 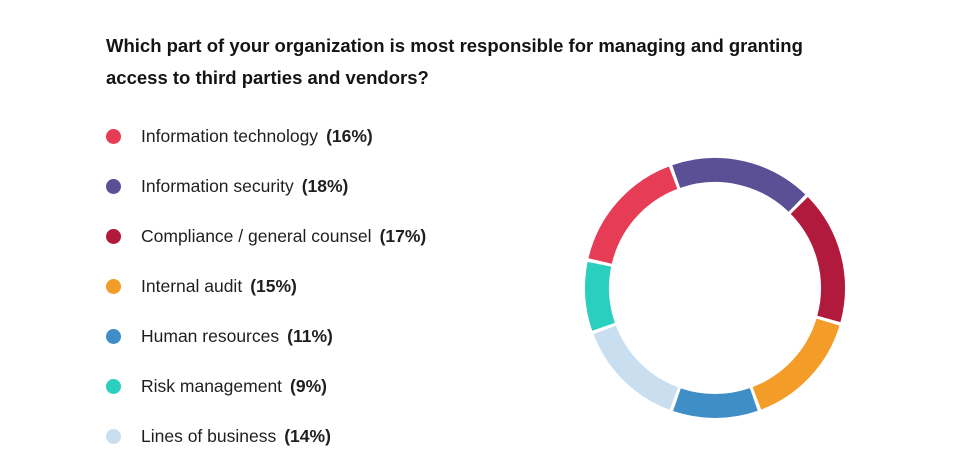 I want to click on donut-slice-information-security, so click(x=739, y=185).